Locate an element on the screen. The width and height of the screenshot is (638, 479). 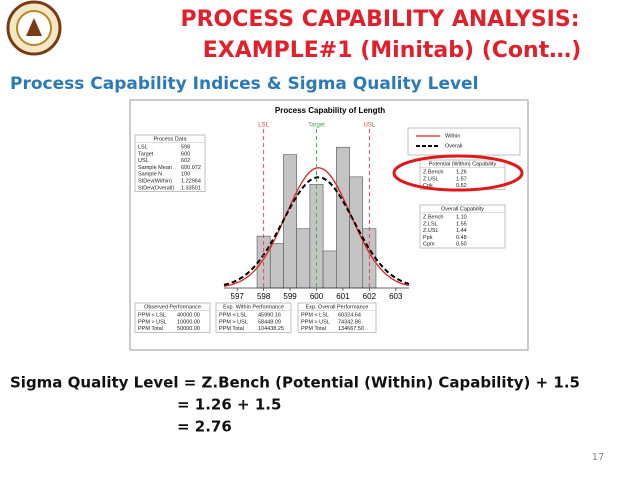
distribution-curve is located at coordinates (316, 231).